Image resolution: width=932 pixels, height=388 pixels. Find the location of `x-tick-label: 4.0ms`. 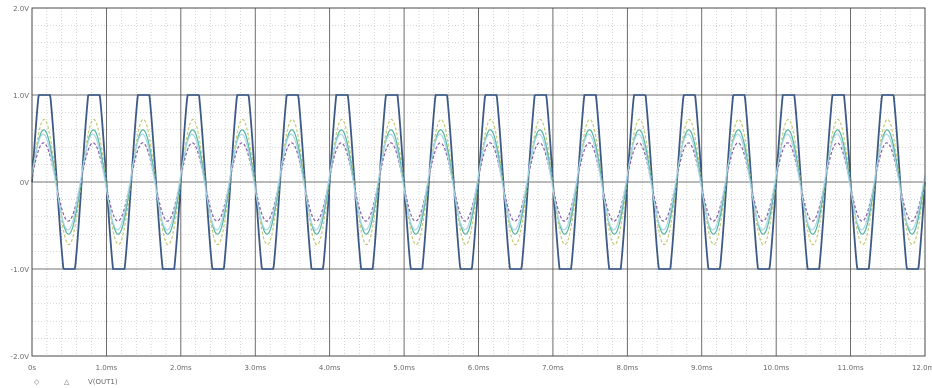

x-tick-label: 4.0ms is located at coordinates (330, 368).